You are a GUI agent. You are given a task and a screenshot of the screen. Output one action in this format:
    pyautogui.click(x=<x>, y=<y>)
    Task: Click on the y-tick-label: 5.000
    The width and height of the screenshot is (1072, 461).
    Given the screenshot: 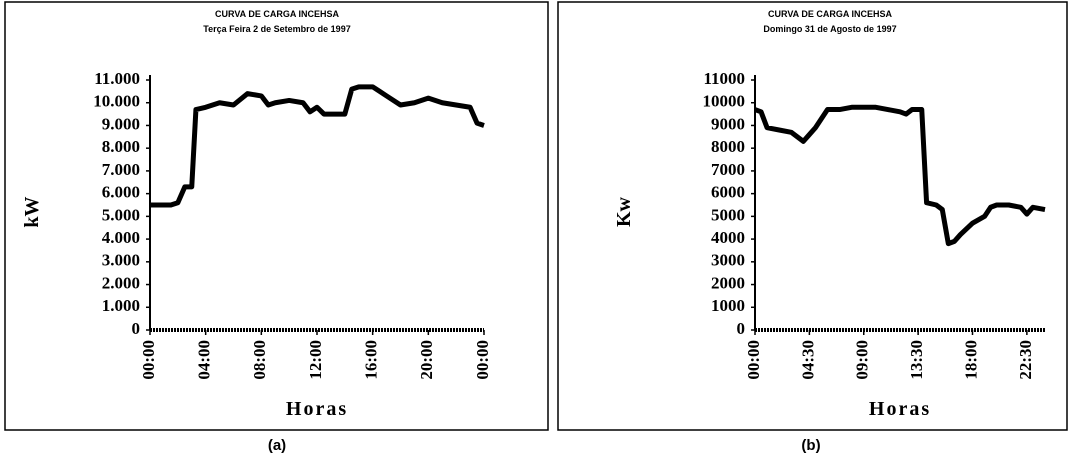 What is the action you would take?
    pyautogui.click(x=121, y=214)
    